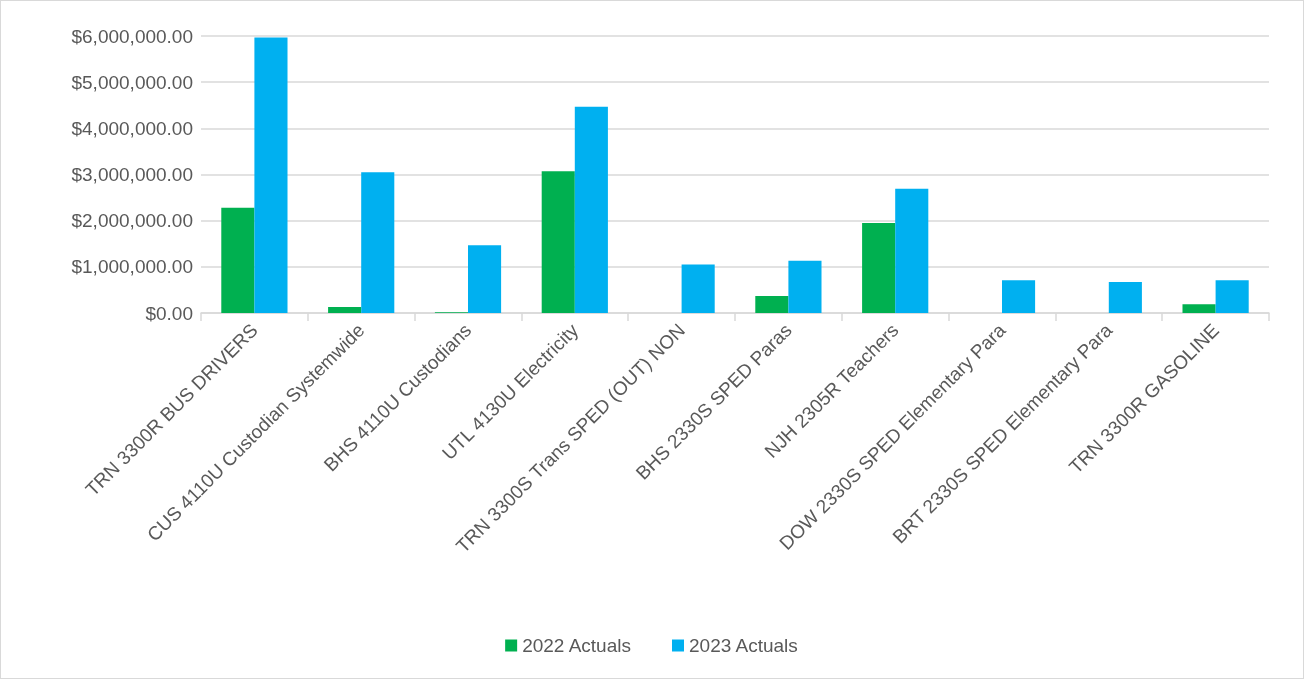  Describe the element at coordinates (169, 313) in the screenshot. I see `y-tick-label: $0.00` at that location.